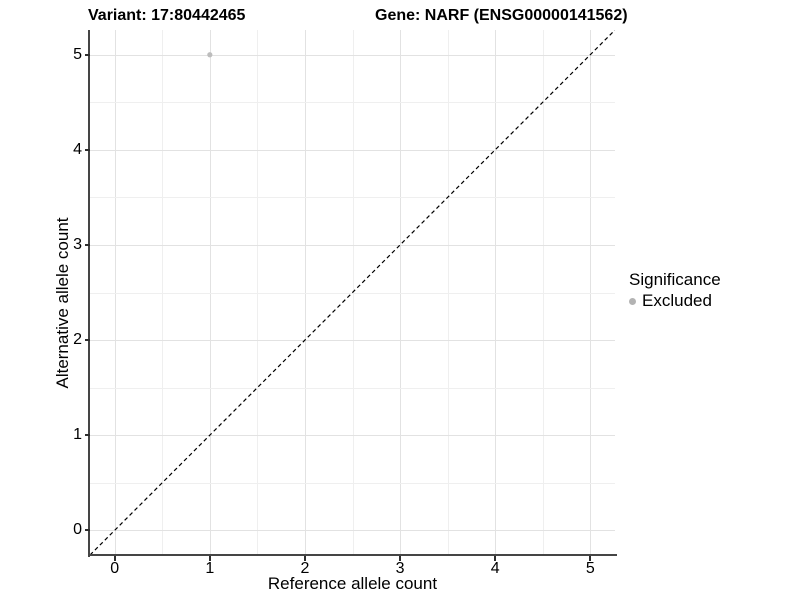  I want to click on y-tick-label: 2, so click(77, 340).